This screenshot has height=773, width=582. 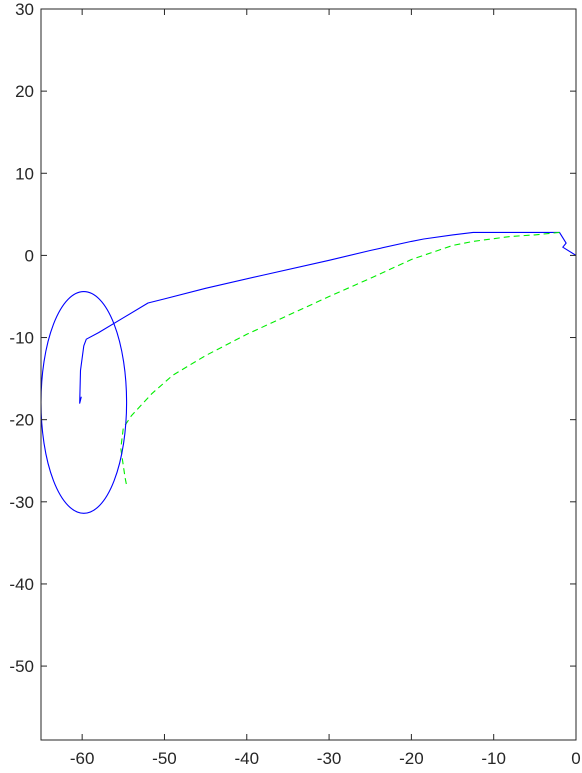 What do you see at coordinates (164, 758) in the screenshot?
I see `x-tick-label: -50` at bounding box center [164, 758].